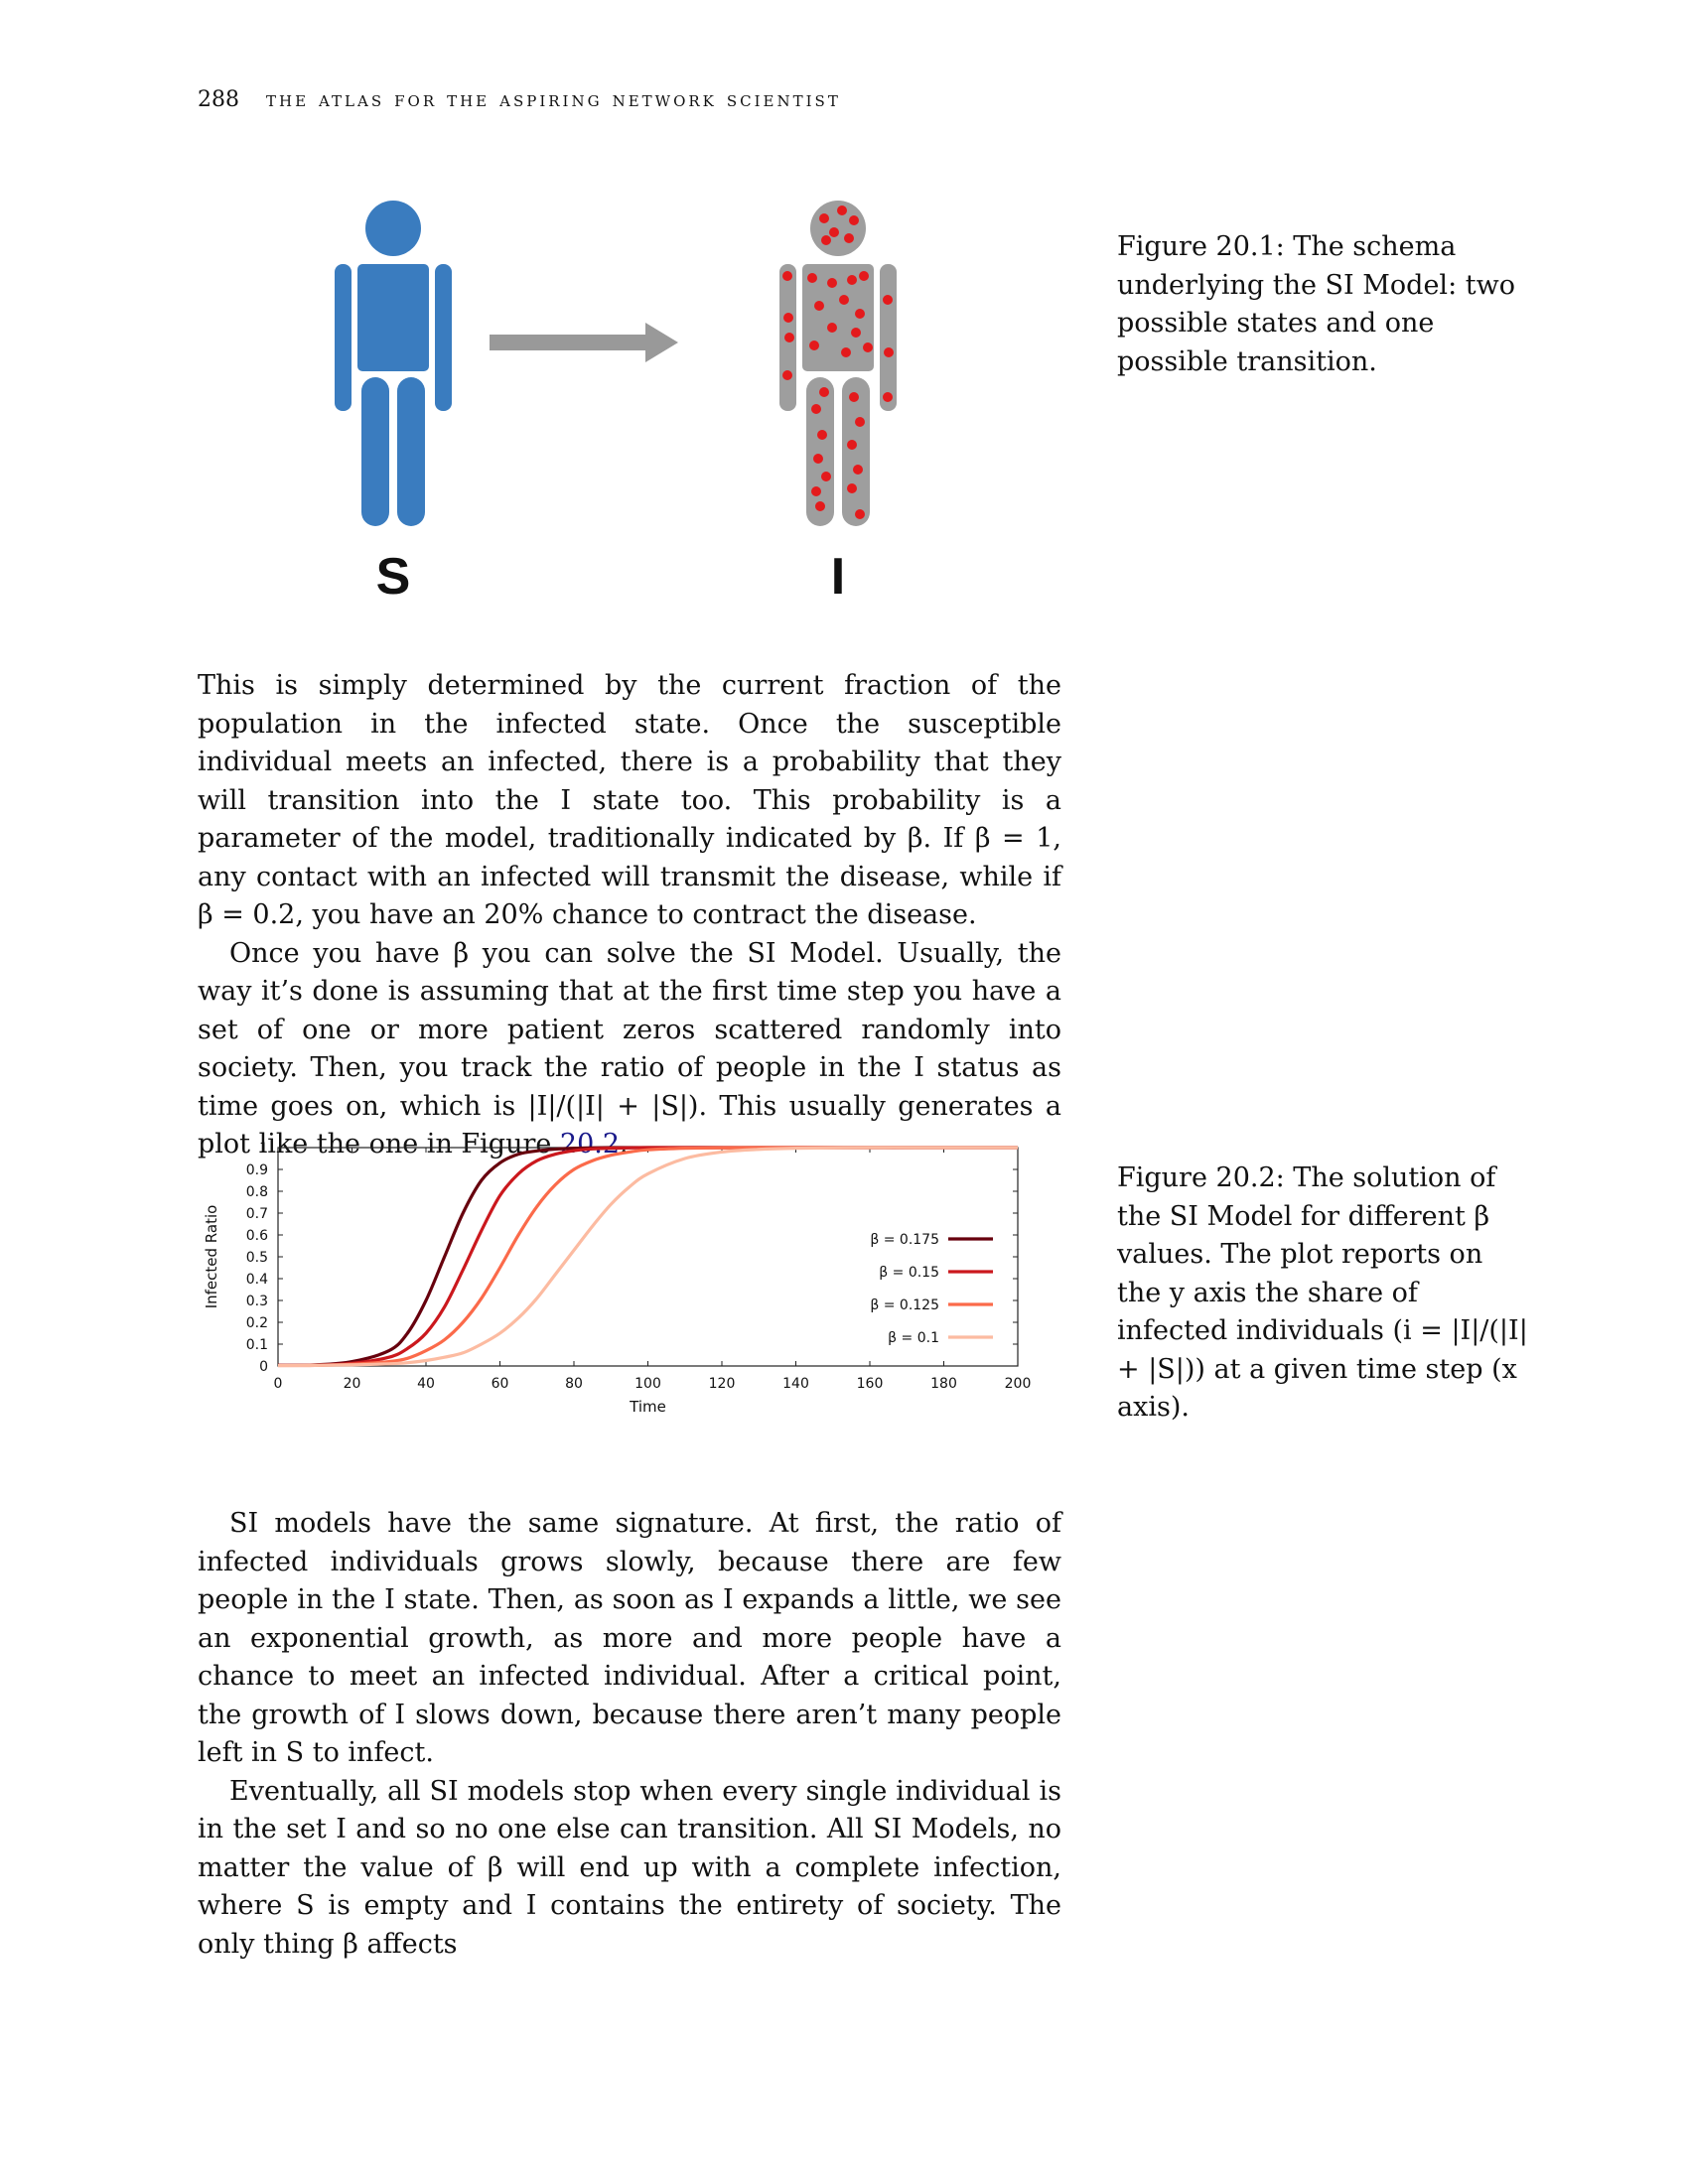  What do you see at coordinates (943, 1384) in the screenshot?
I see `x-tick-label: 180` at bounding box center [943, 1384].